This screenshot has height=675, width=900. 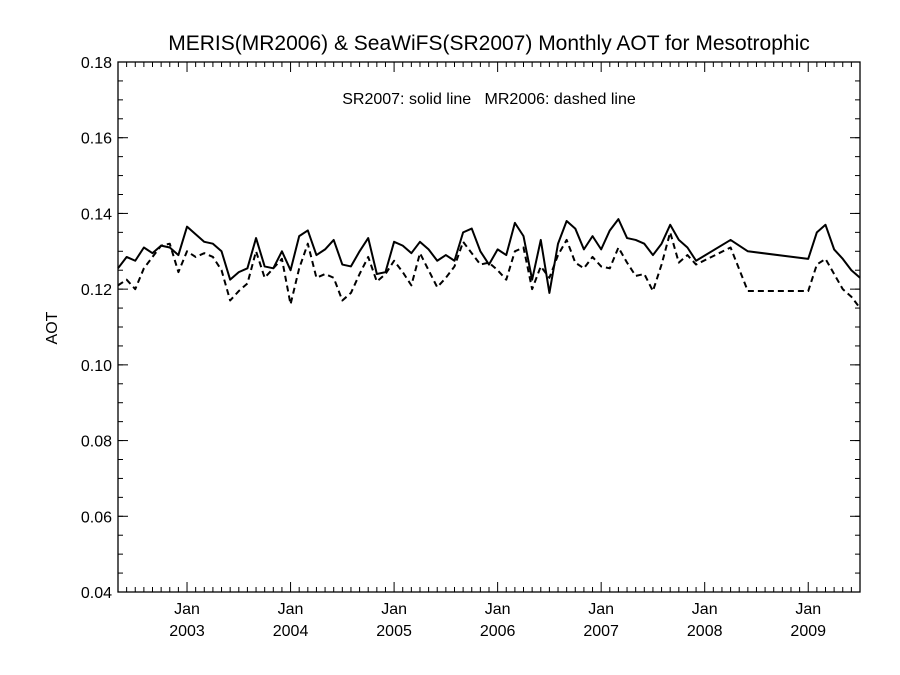 What do you see at coordinates (96, 290) in the screenshot?
I see `y-tick-label: 0.12` at bounding box center [96, 290].